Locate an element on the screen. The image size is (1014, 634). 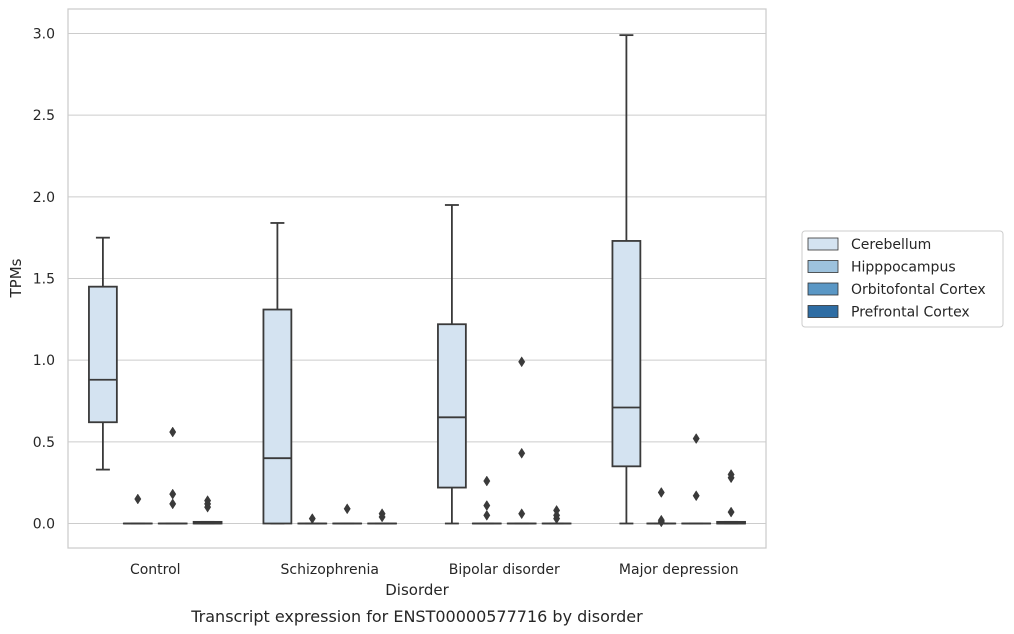
legend-label: Cerebellum is located at coordinates (891, 245).